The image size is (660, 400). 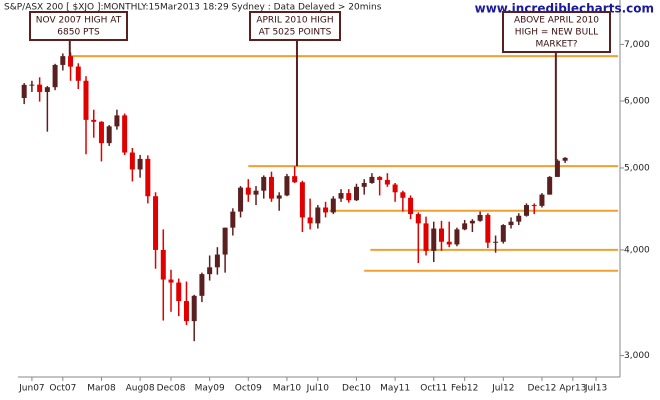 I want to click on y-tick-label: 4,000, so click(x=637, y=250).